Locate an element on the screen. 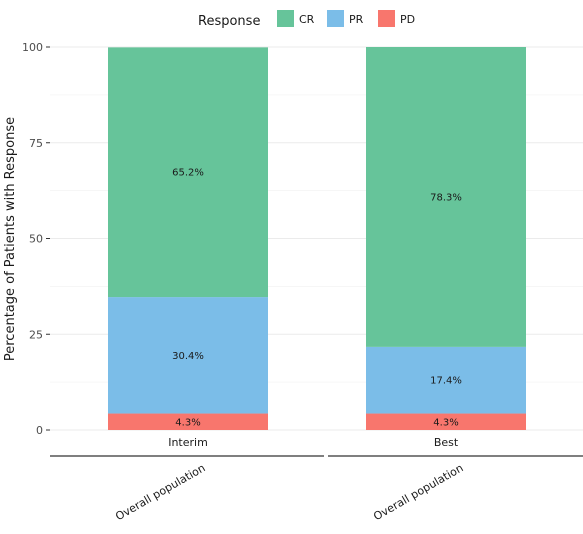 The width and height of the screenshot is (583, 534). legend-title: Response is located at coordinates (229, 21).